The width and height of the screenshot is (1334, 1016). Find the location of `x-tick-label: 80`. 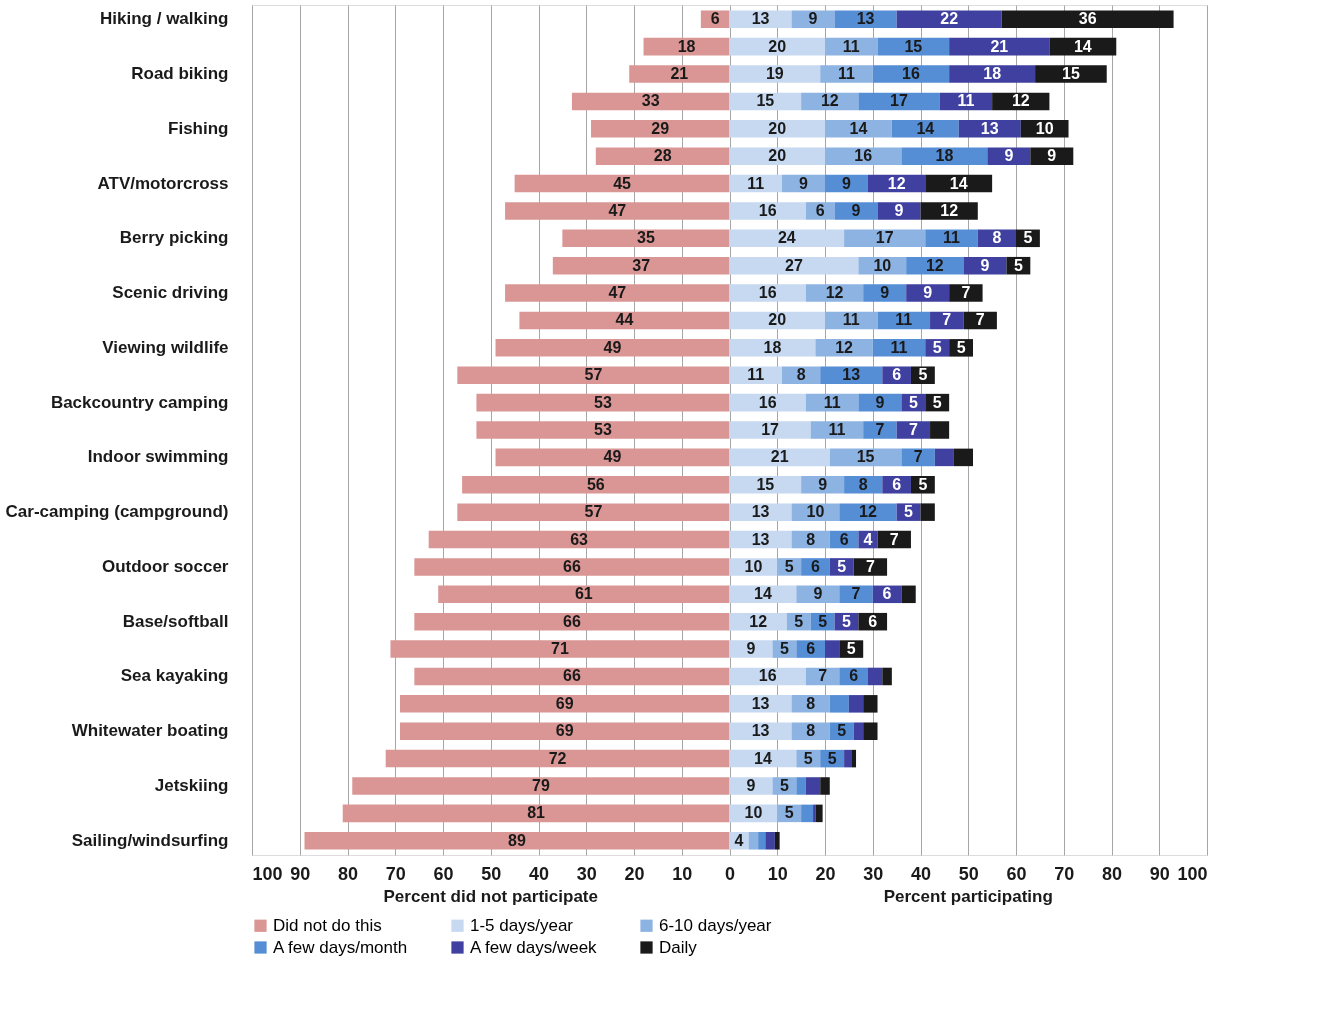

x-tick-label: 80 is located at coordinates (348, 873).